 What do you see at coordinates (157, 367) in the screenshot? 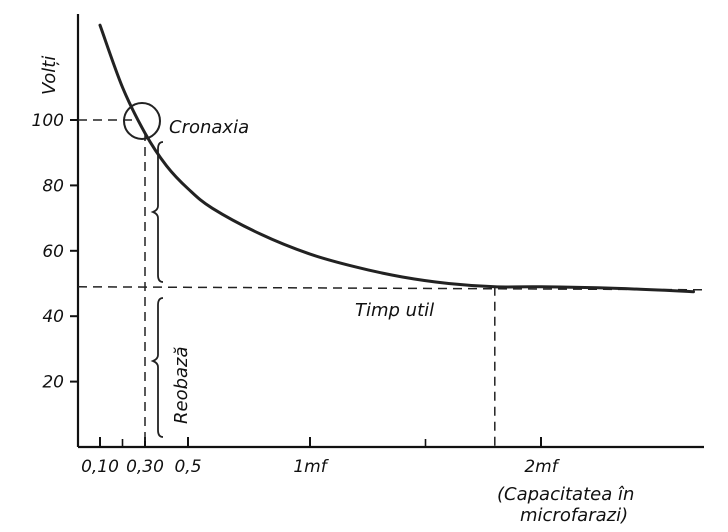
I see `reobaza-brace` at bounding box center [157, 367].